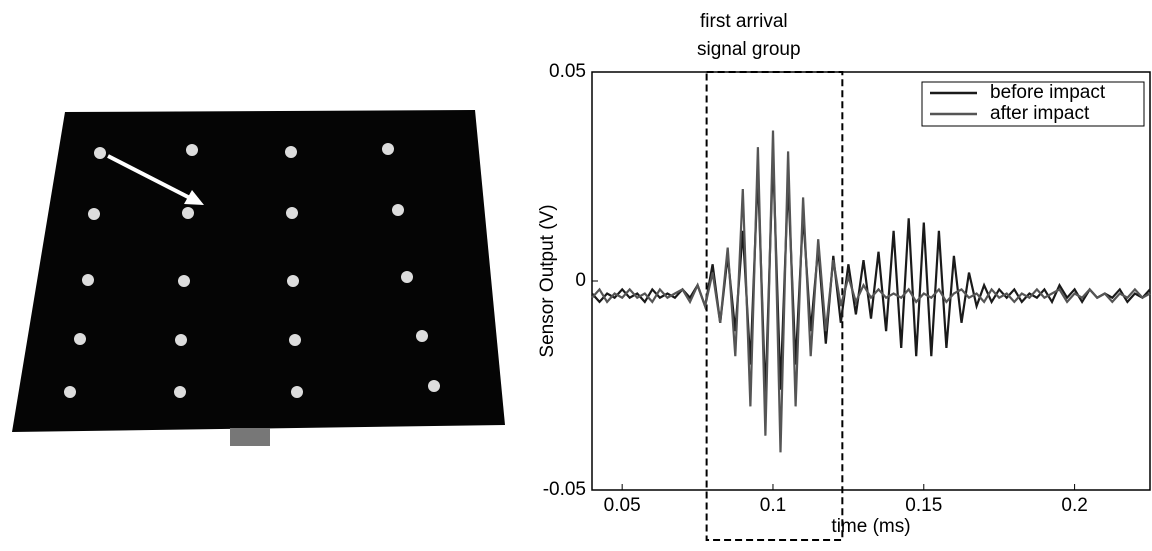 Image resolution: width=1152 pixels, height=551 pixels. Describe the element at coordinates (870, 526) in the screenshot. I see `x-axis-title: time (ms)` at that location.